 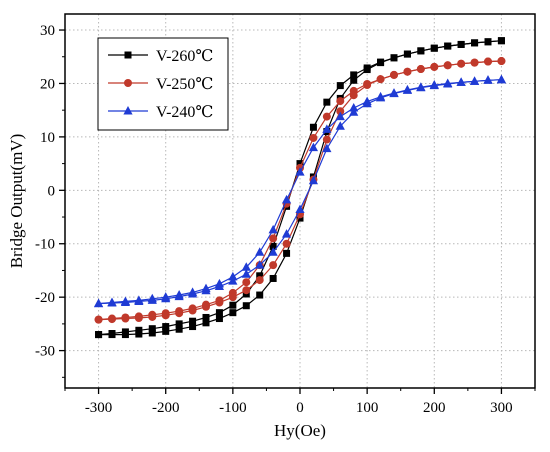 What do you see at coordinates (128, 55) in the screenshot?
I see `legend-marker` at bounding box center [128, 55].